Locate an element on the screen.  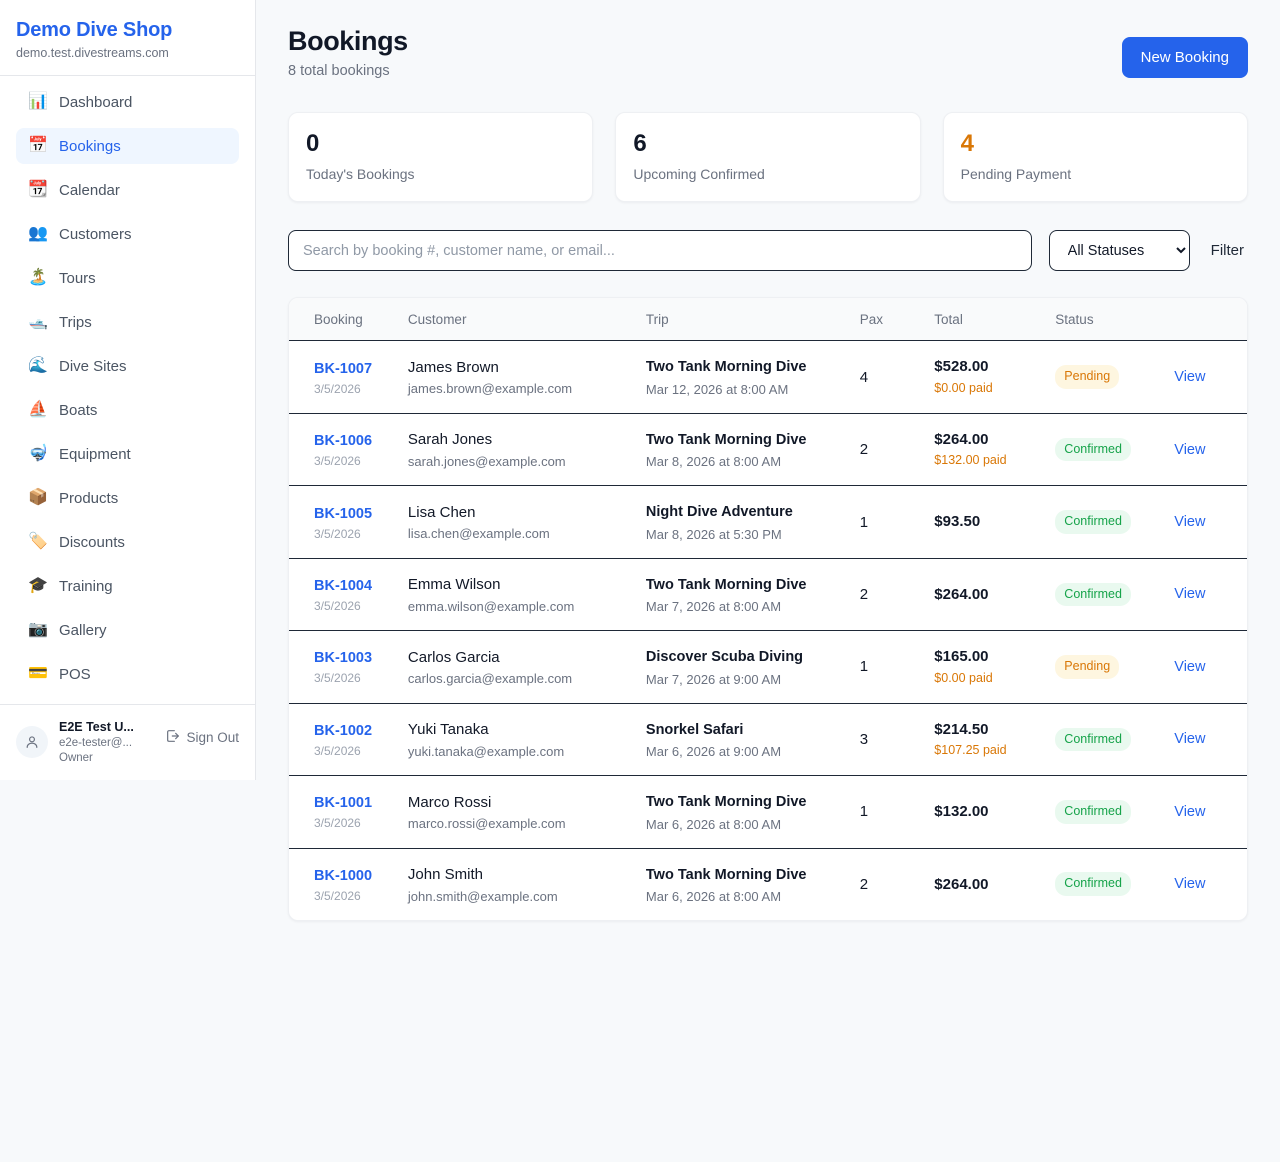
user-meta: E2E Test U... e2e-tester@... Owner is located at coordinates (106, 742).